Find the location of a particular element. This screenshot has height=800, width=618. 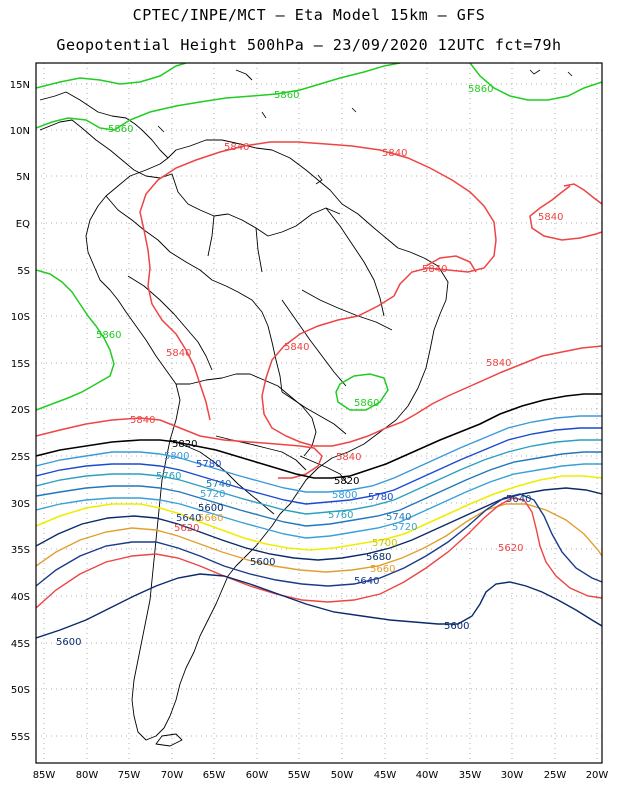

lon-tick-40w: 40W is located at coordinates (427, 775).